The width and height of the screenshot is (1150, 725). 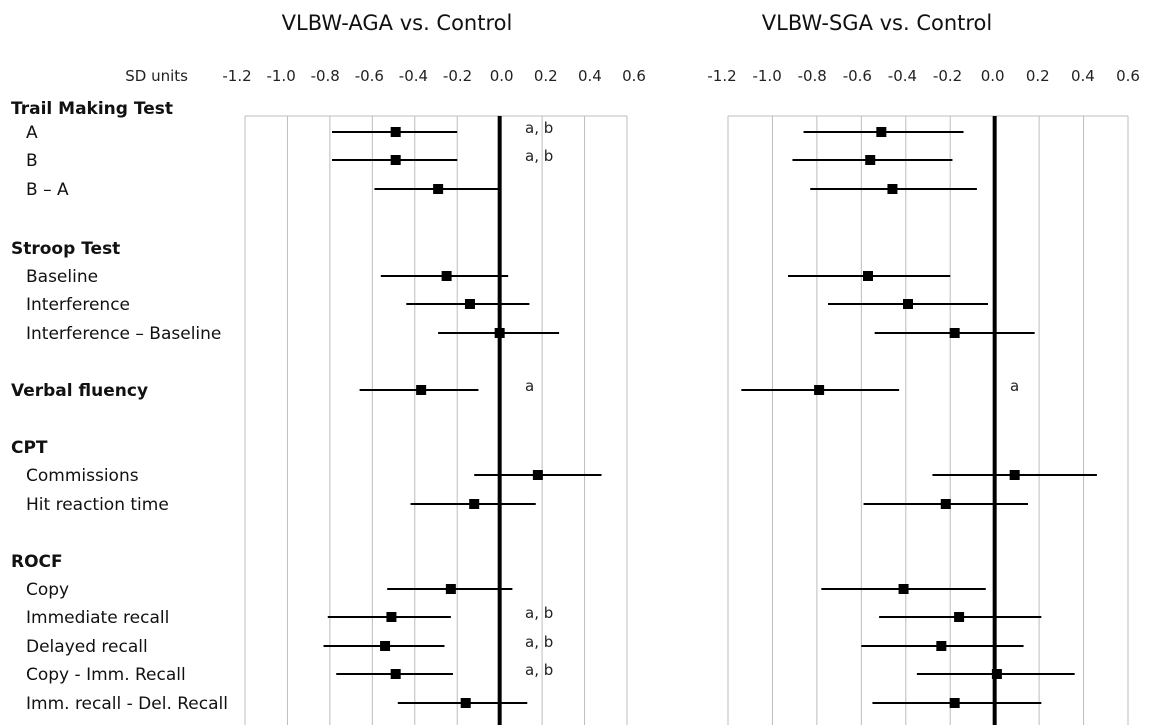 What do you see at coordinates (32, 161) in the screenshot?
I see `row-label: B` at bounding box center [32, 161].